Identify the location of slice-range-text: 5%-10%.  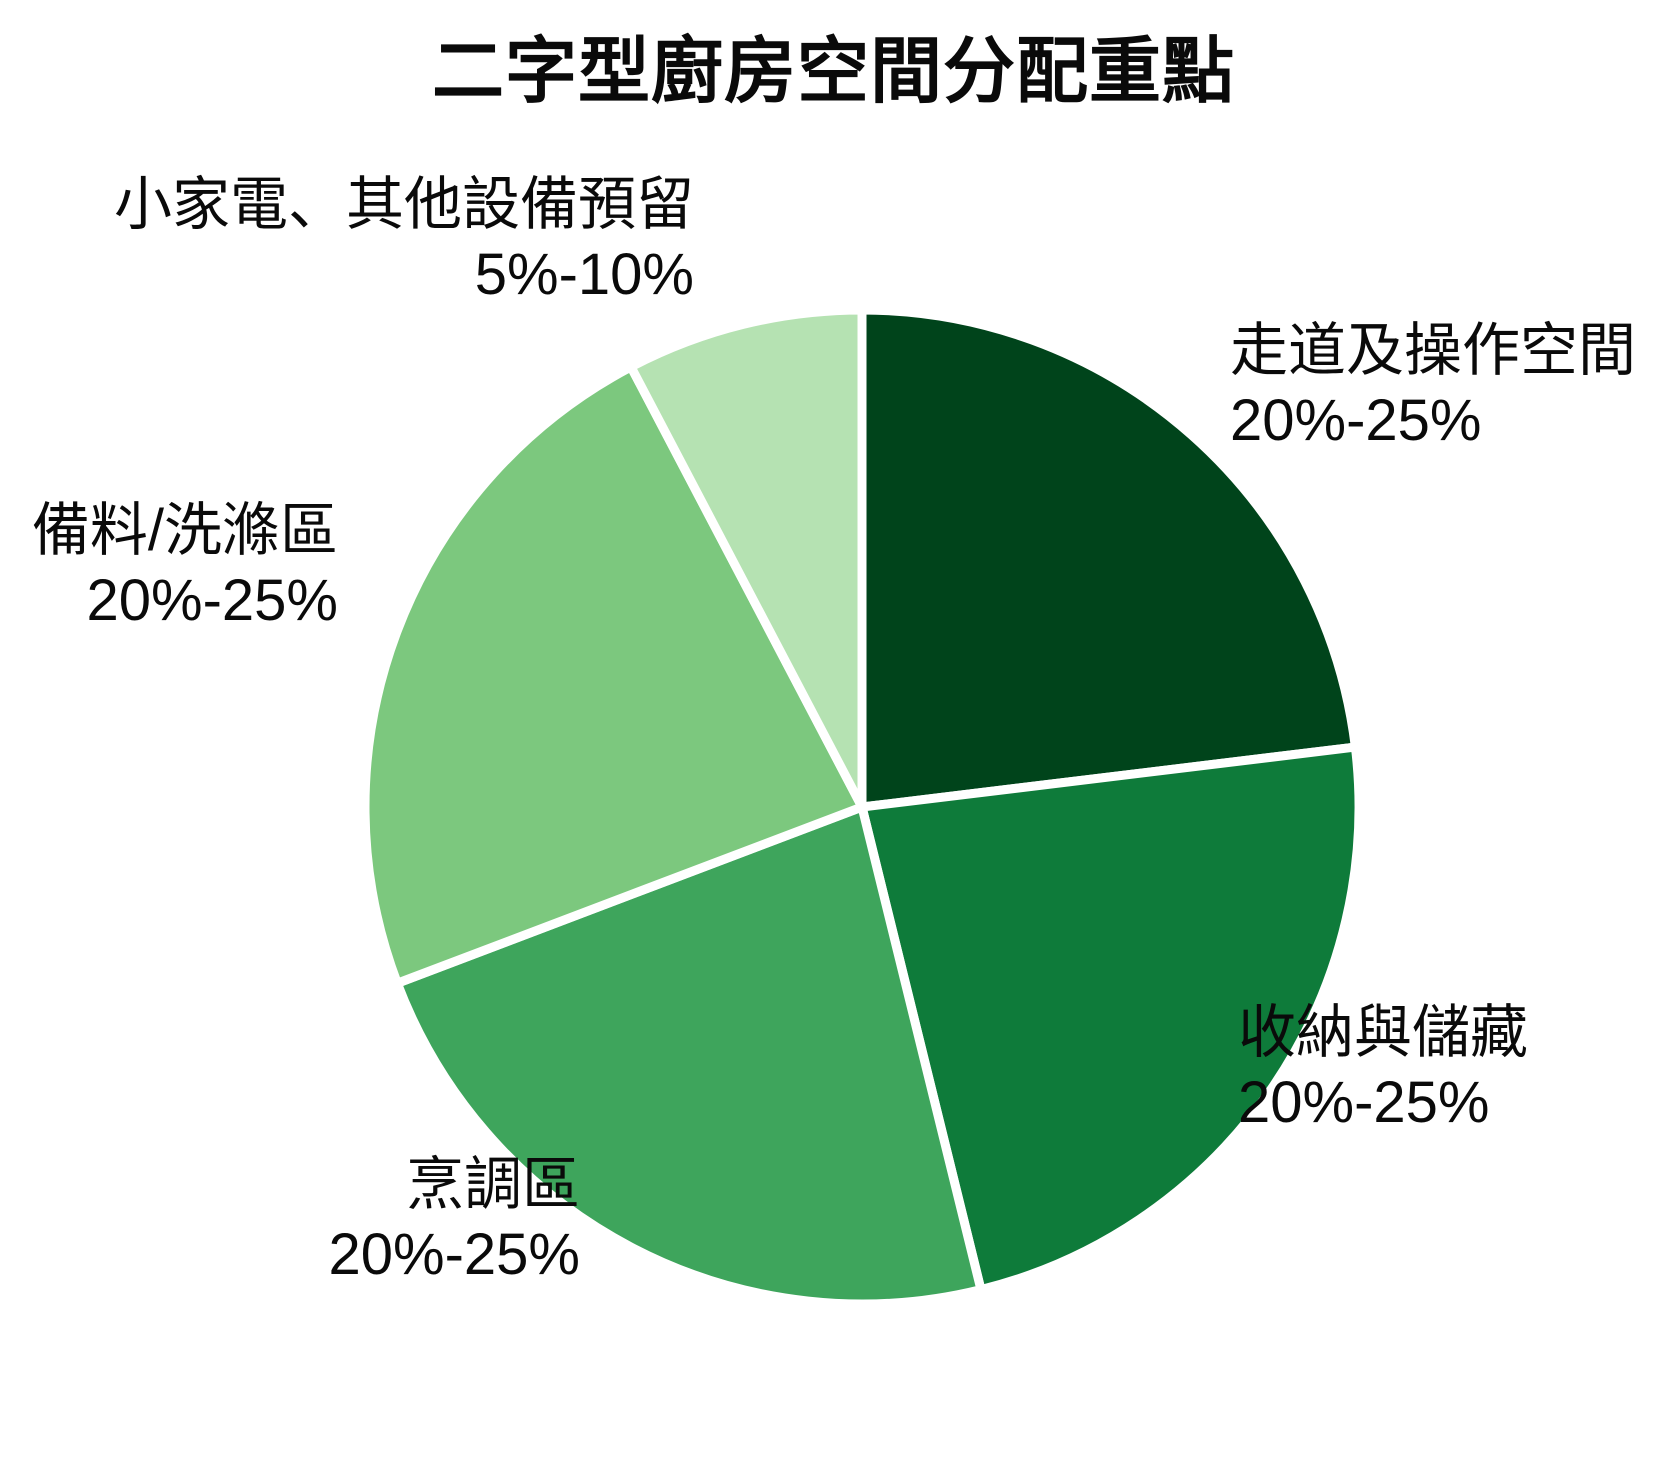
(584, 274).